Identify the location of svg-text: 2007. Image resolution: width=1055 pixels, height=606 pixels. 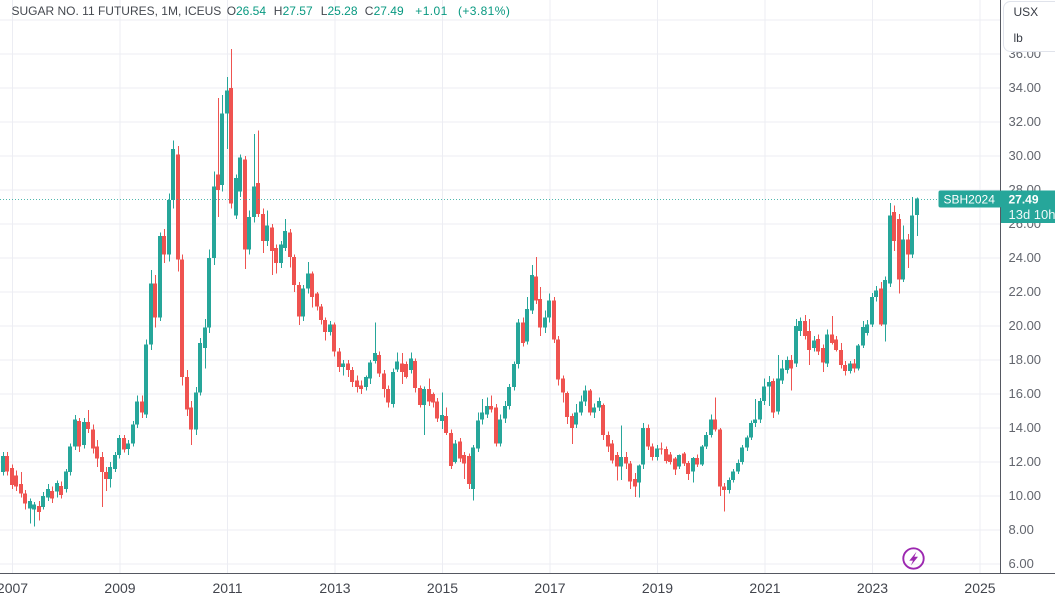
(14, 588).